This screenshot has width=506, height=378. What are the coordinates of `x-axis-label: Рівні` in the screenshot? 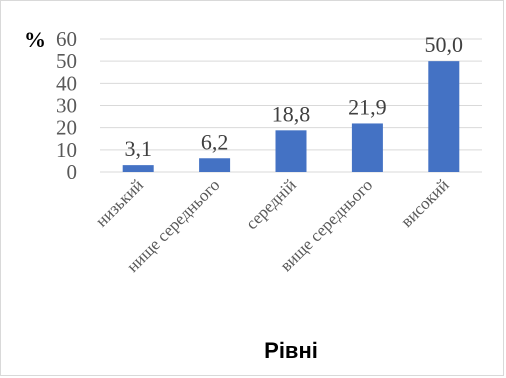 It's located at (291, 350).